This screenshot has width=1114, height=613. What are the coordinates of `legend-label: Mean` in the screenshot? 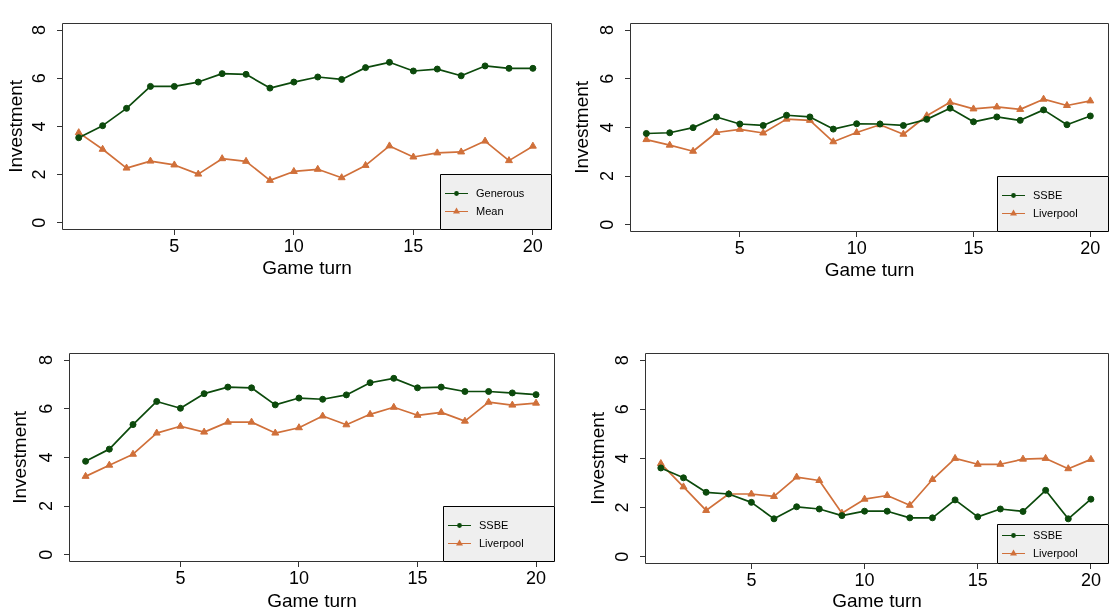 It's located at (490, 210).